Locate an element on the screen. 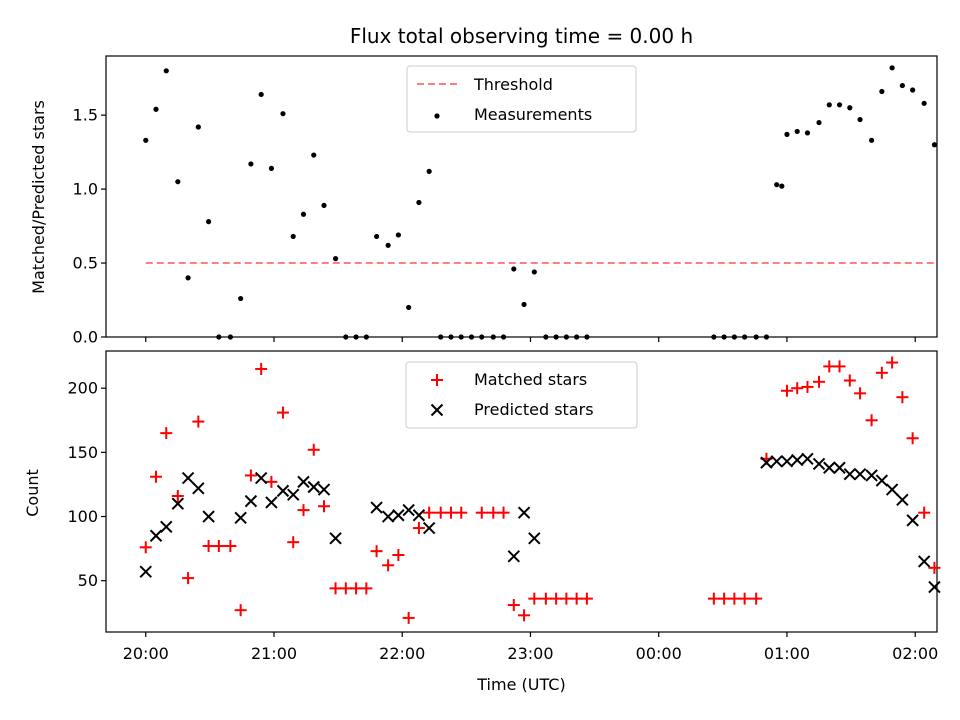 Image resolution: width=960 pixels, height=720 pixels. ratio-y-tick-label: 1.5 is located at coordinates (85, 115).